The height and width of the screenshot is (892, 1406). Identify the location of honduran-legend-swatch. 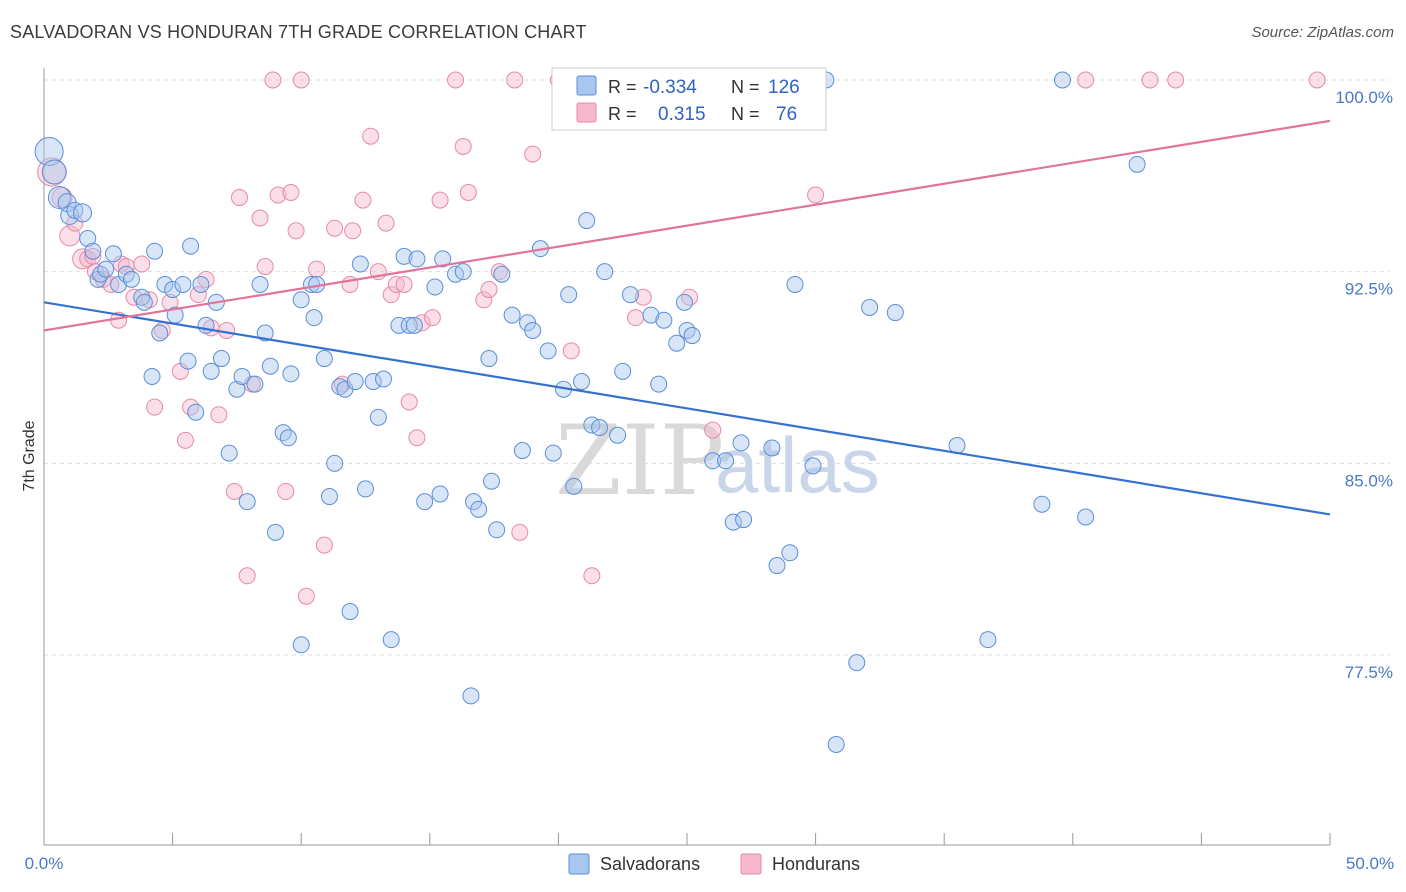
(586, 112).